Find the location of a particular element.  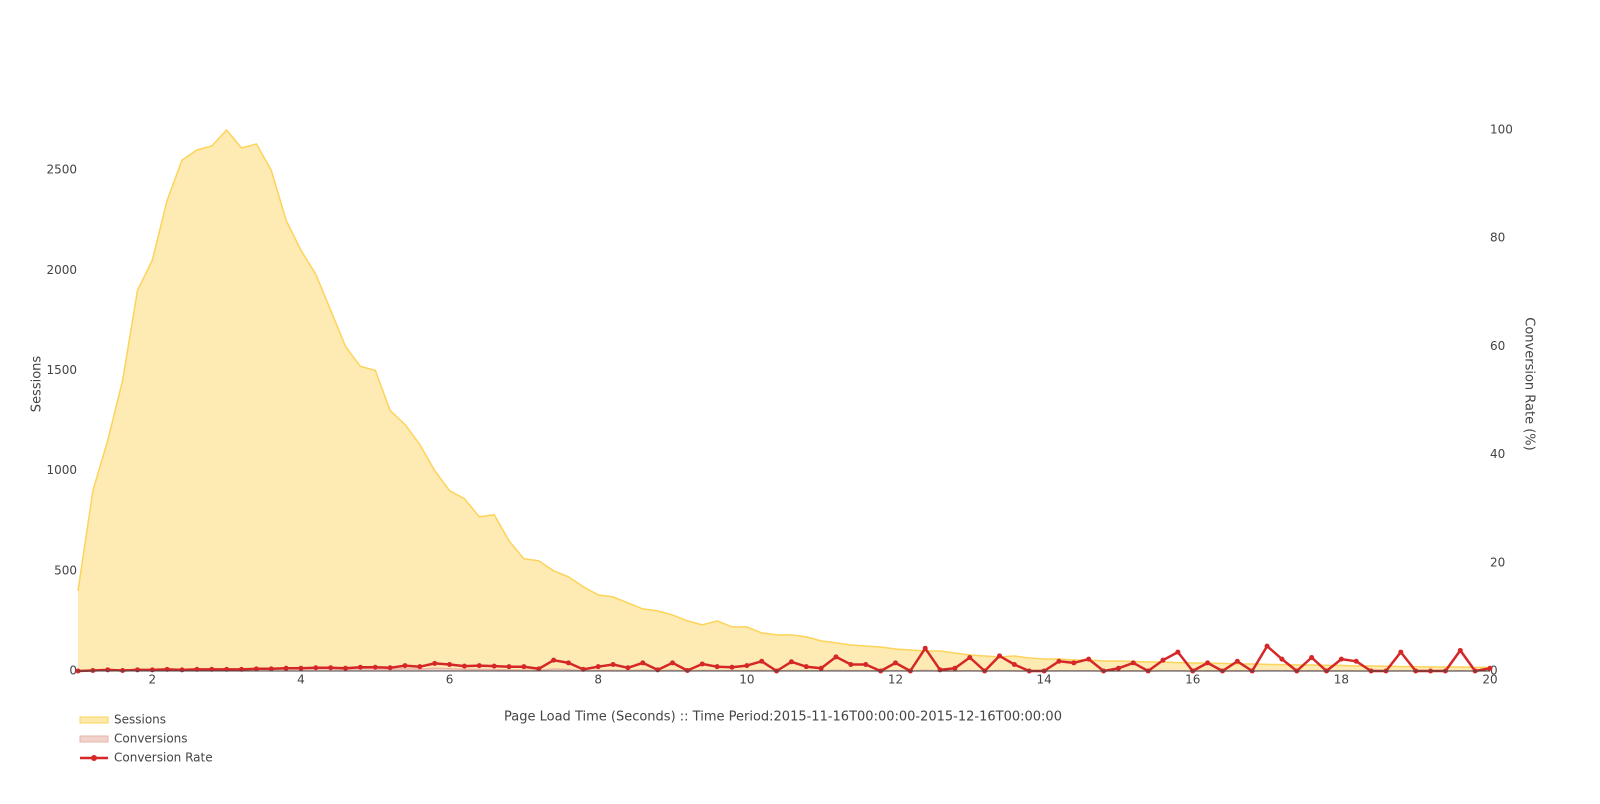

y-tick-label: 2000 is located at coordinates (61, 270).